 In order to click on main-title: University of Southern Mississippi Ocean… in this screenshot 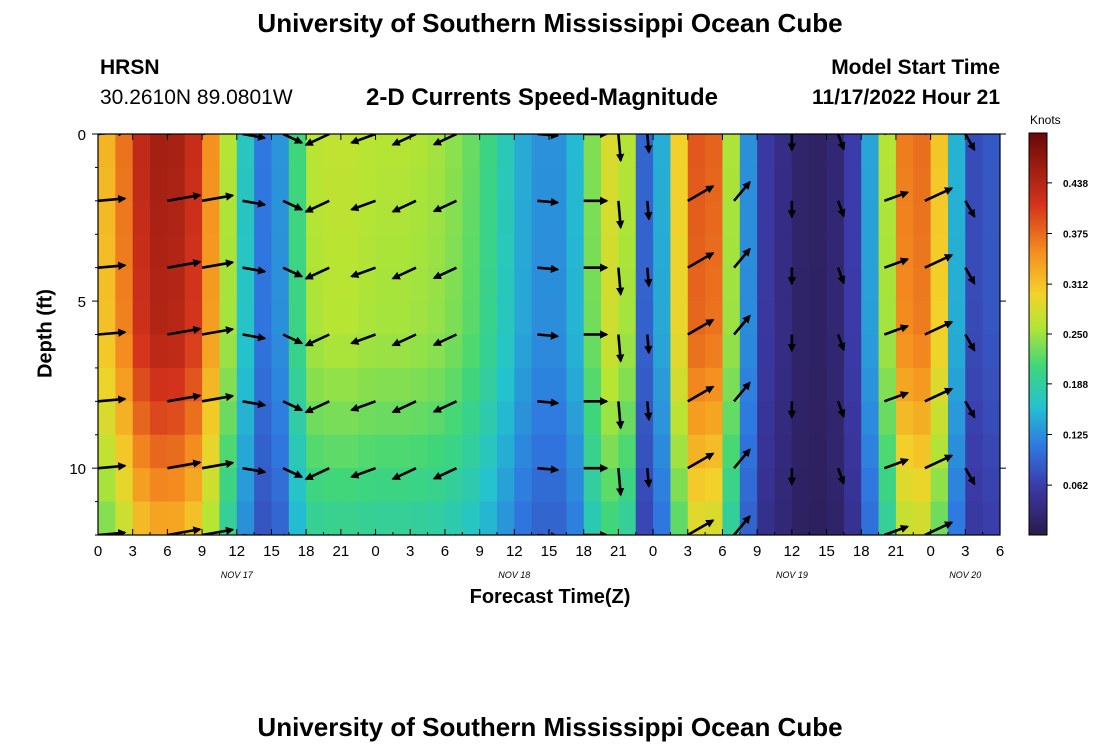, I will do `click(550, 23)`.